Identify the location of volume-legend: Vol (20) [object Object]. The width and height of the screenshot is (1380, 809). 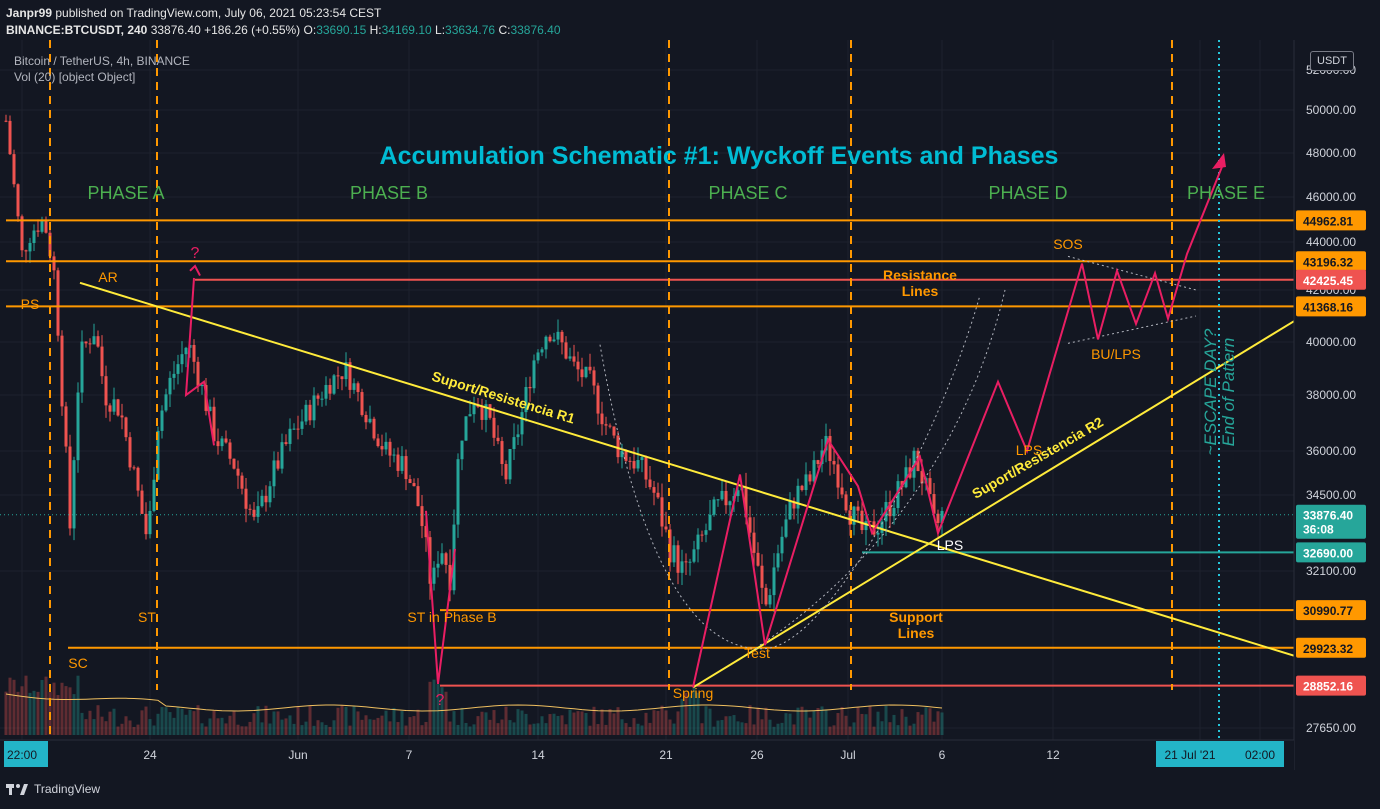
(75, 77).